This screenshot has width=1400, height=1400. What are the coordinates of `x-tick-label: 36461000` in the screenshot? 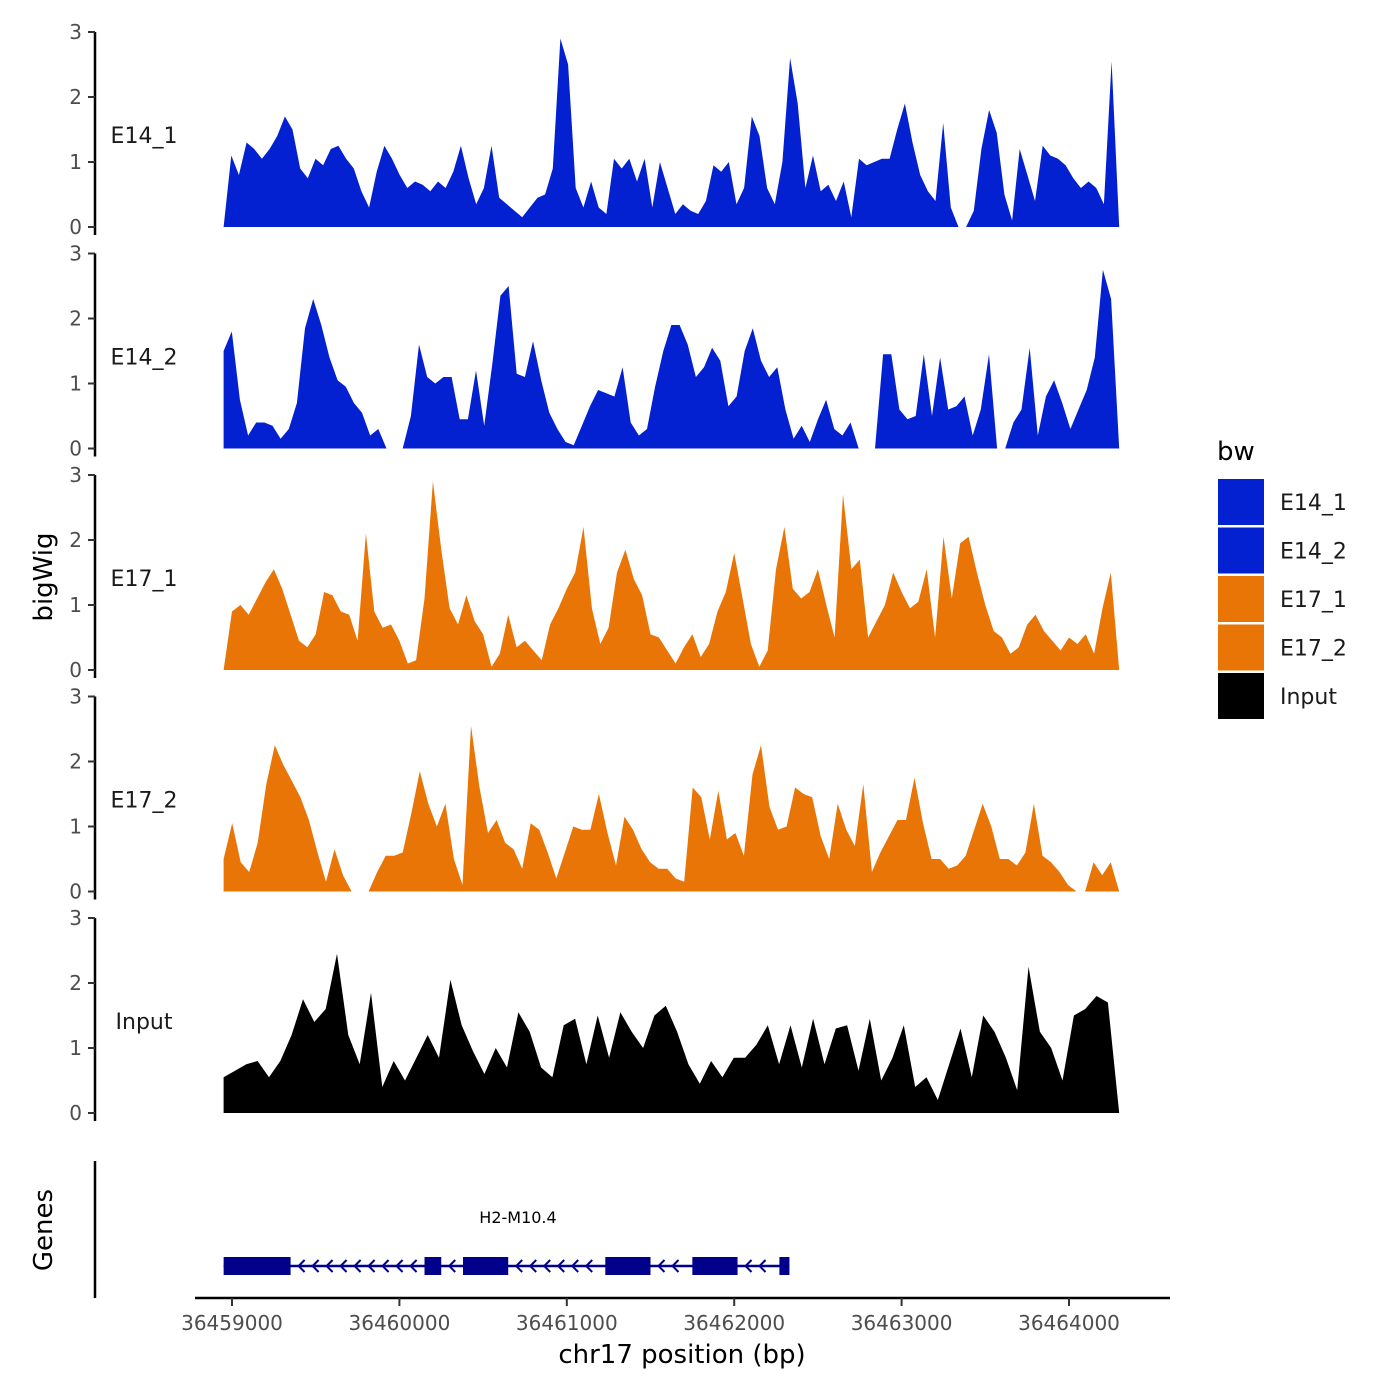 It's located at (567, 1323).